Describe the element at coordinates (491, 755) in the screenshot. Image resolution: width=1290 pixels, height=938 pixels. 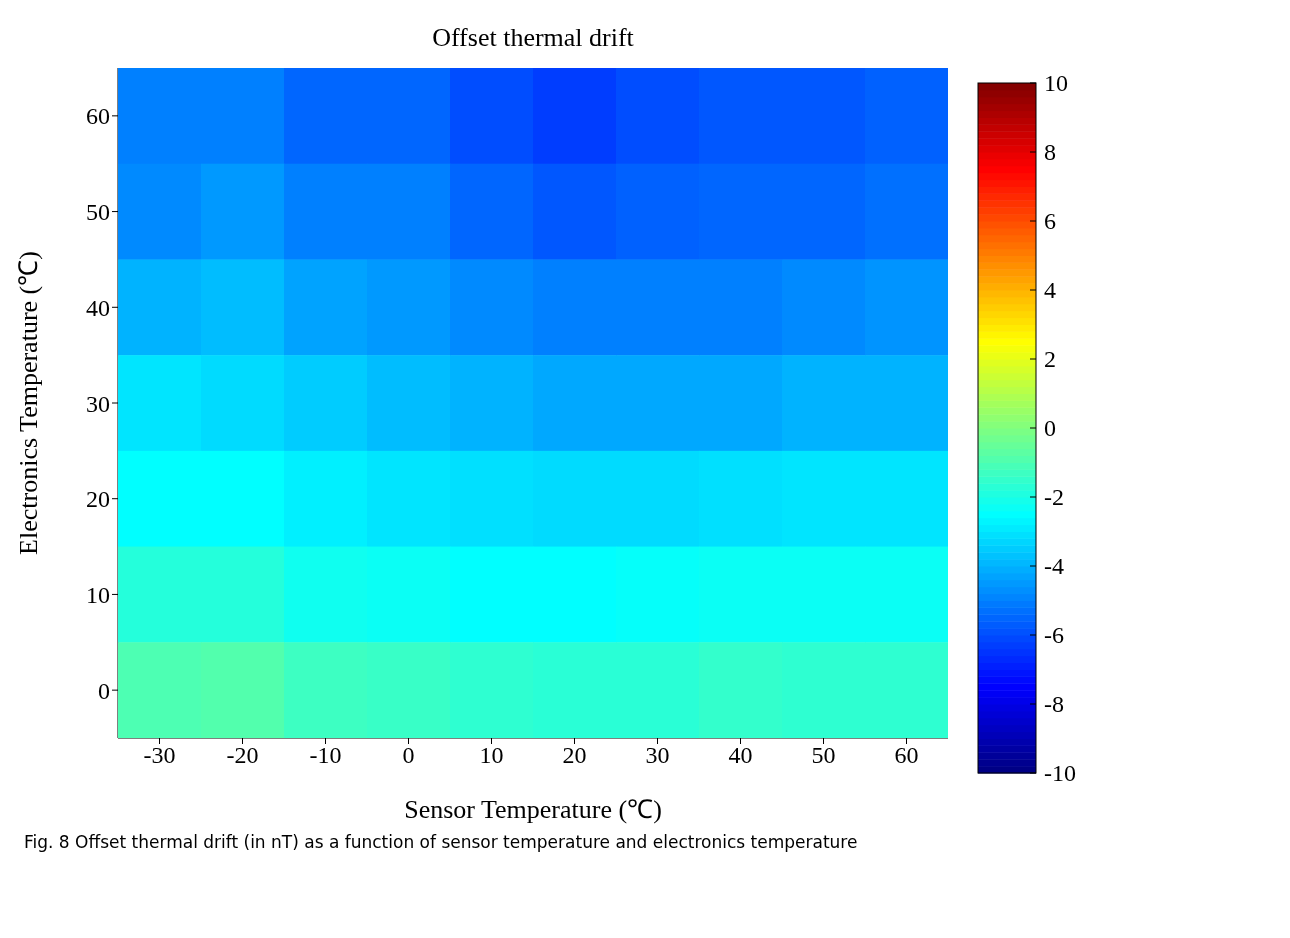
I see `x-tick-label: 10` at that location.